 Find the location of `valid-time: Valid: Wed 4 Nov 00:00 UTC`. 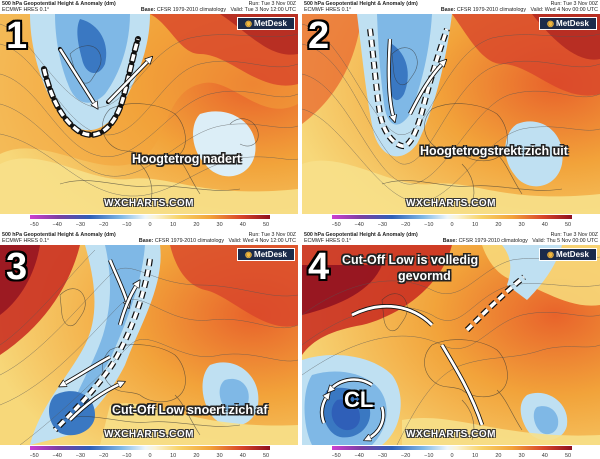

valid-time: Valid: Wed 4 Nov 00:00 UTC is located at coordinates (564, 10).